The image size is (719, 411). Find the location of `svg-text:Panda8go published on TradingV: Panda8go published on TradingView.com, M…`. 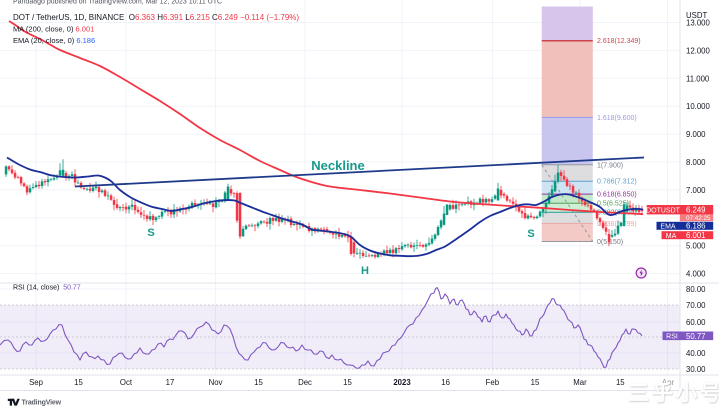

svg-text:Panda8go published on TradingV: Panda8go published on TradingView.com, M… is located at coordinates (117, 3).